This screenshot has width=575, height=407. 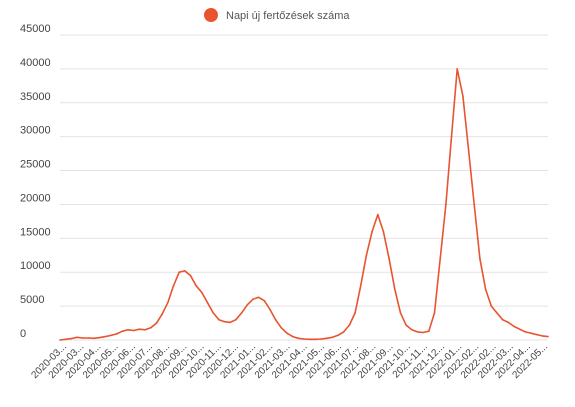 I want to click on y-tick-label: 30000, so click(x=35, y=131).